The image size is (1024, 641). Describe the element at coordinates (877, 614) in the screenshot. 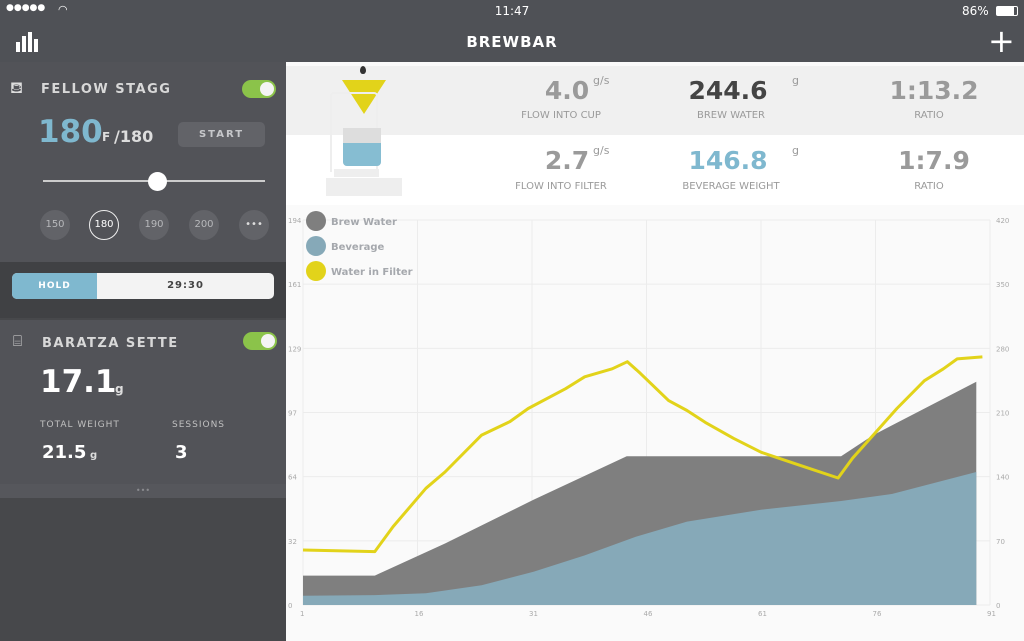

I see `x-tick: 76` at that location.